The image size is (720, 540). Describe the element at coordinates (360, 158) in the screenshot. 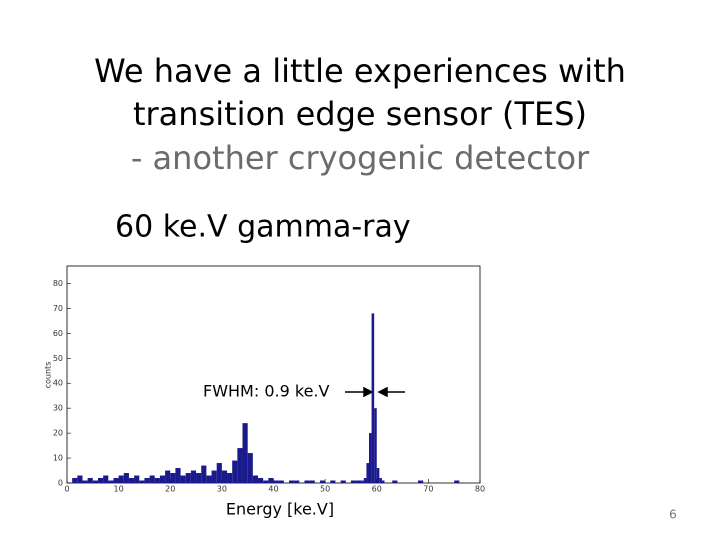

I see `slide-subtitle: - another cryogenic detector` at that location.